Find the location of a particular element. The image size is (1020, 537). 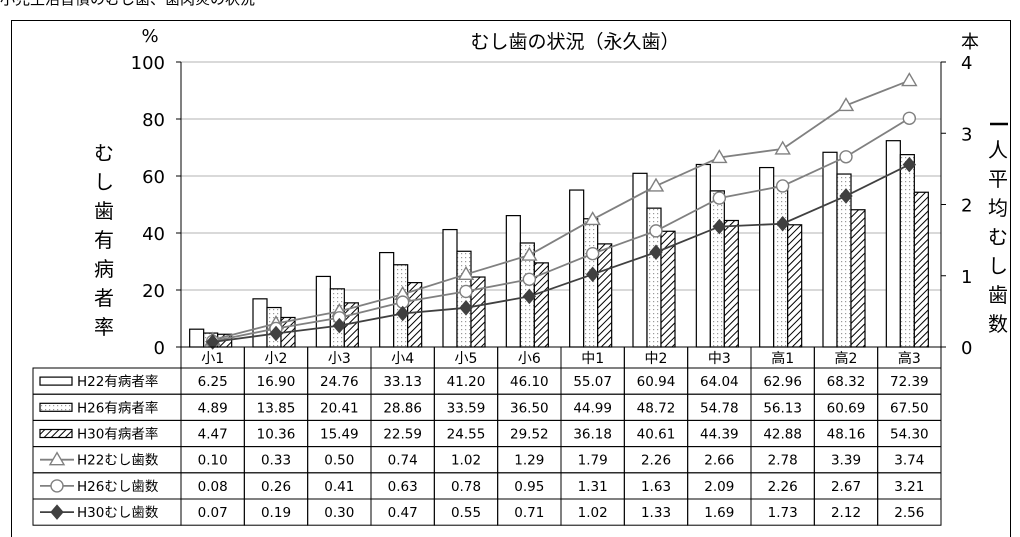

table-cell-value: 64.04 is located at coordinates (719, 382).